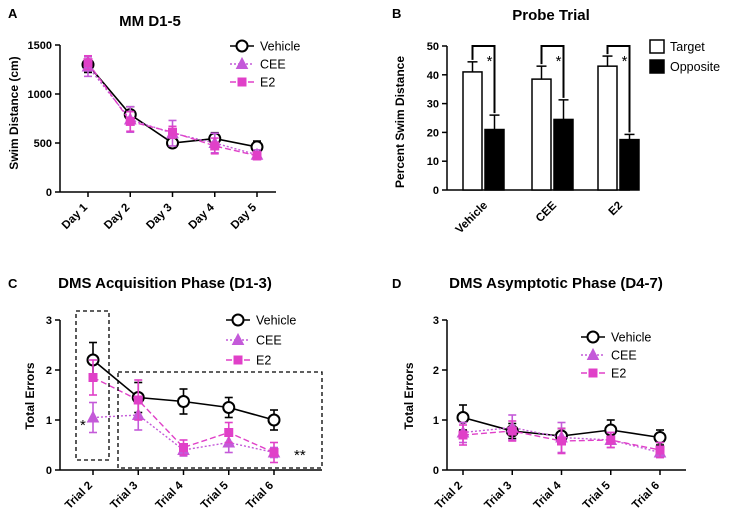 The width and height of the screenshot is (743, 528). What do you see at coordinates (433, 105) in the screenshot?
I see `y-tick-label: 30` at bounding box center [433, 105].